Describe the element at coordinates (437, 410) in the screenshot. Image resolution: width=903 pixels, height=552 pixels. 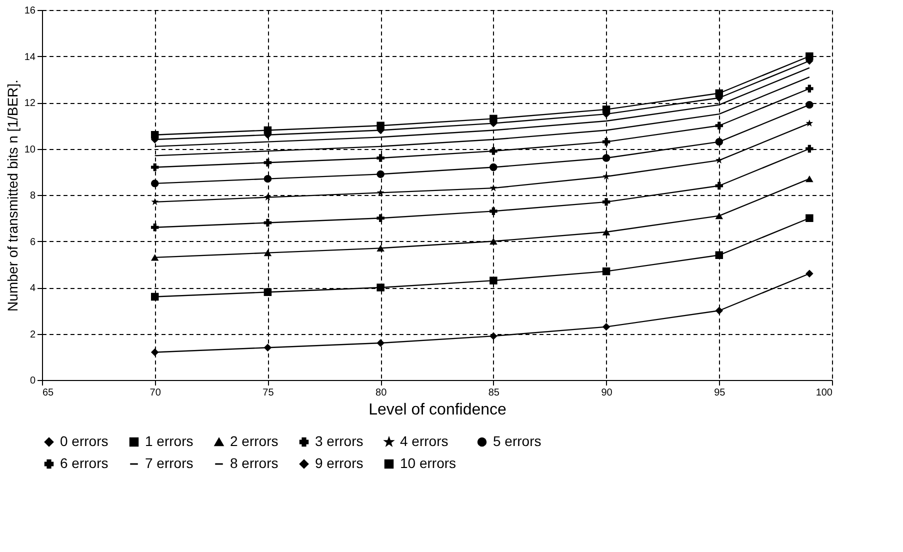
I see `x-axis-title: Level of confidence` at that location.